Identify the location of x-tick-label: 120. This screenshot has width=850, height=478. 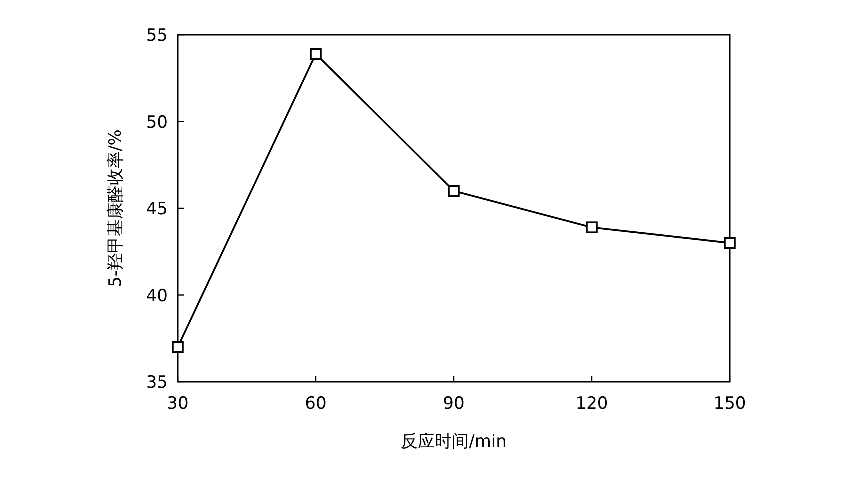
(592, 404).